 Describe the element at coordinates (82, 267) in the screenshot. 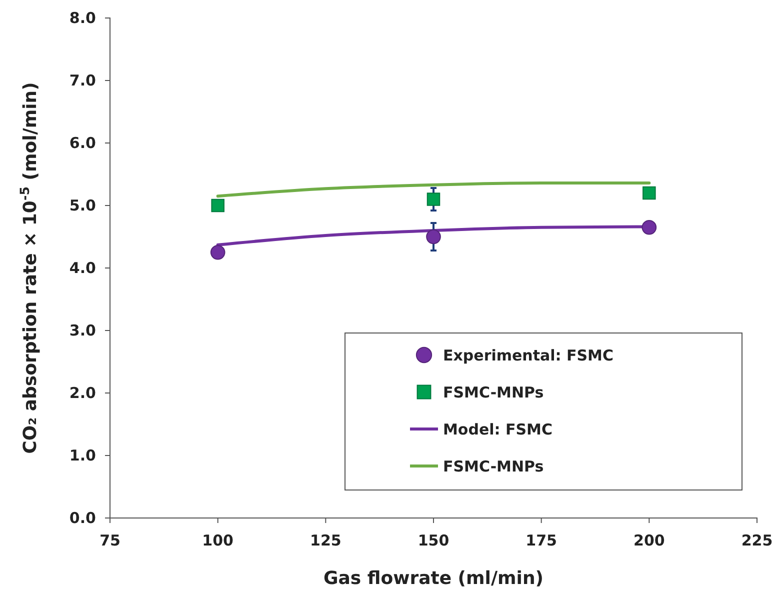

I see `y-tick-label: 4.0` at that location.